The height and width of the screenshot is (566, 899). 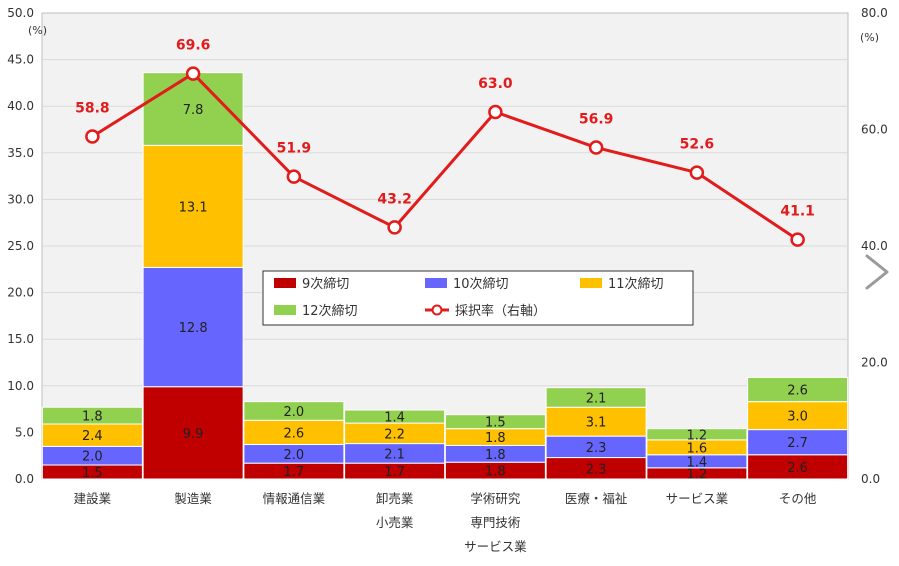 What do you see at coordinates (596, 120) in the screenshot?
I see `rate-label: 56.9` at bounding box center [596, 120].